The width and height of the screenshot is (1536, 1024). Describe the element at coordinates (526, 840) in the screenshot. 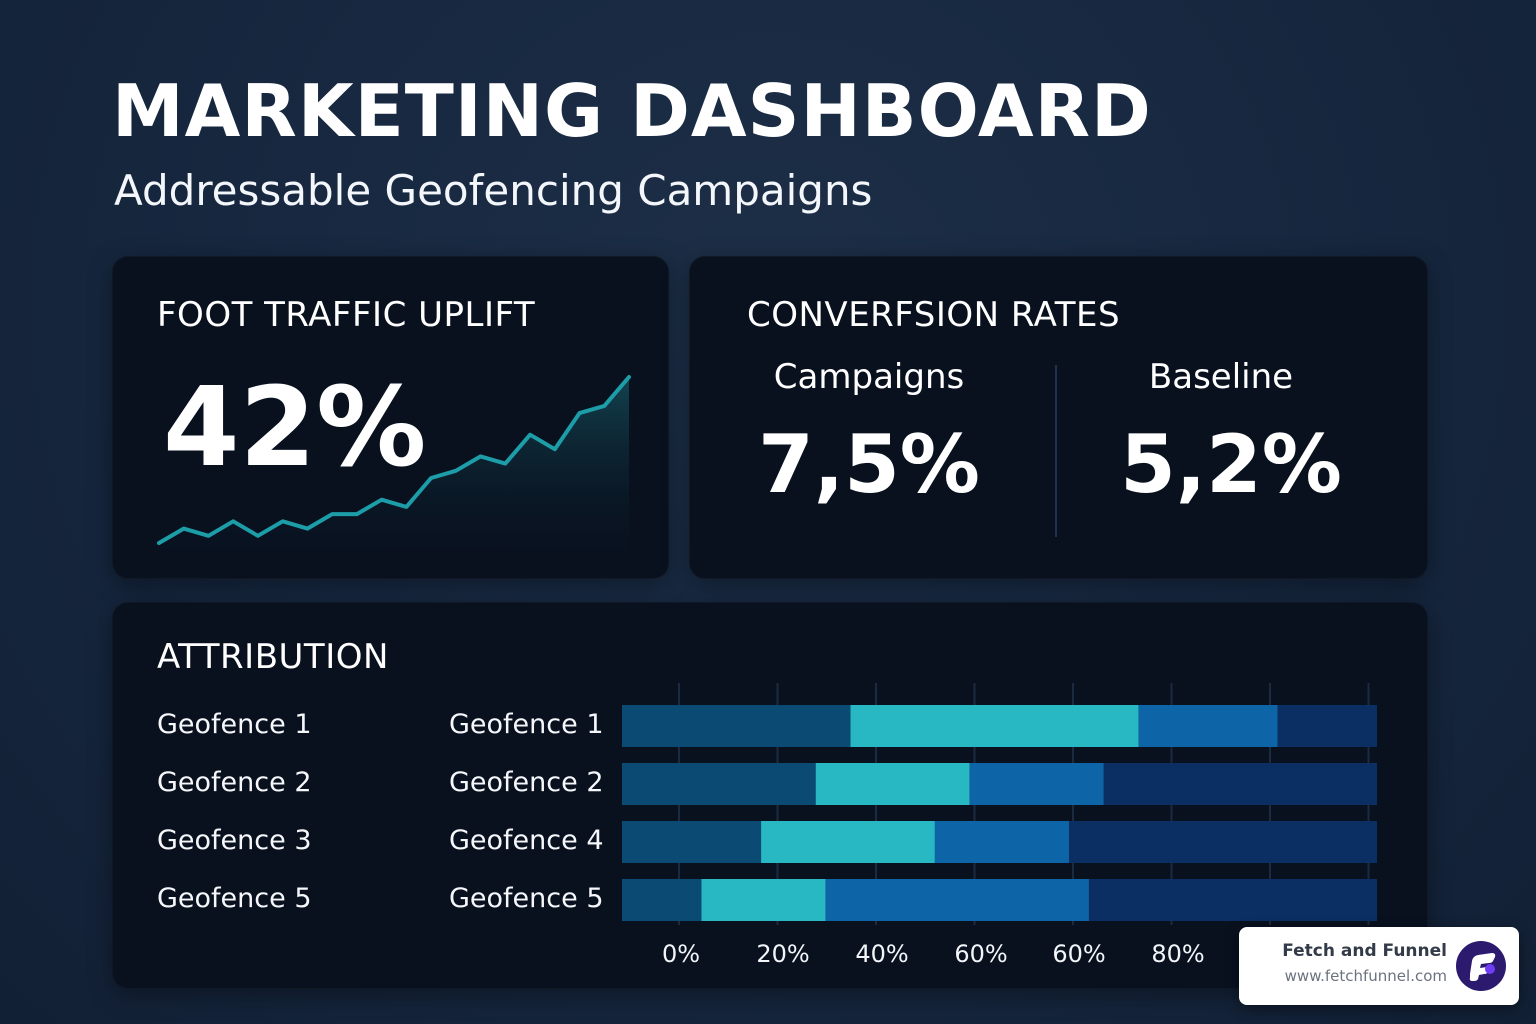

I see `bar-label-3: Geofence 4` at that location.